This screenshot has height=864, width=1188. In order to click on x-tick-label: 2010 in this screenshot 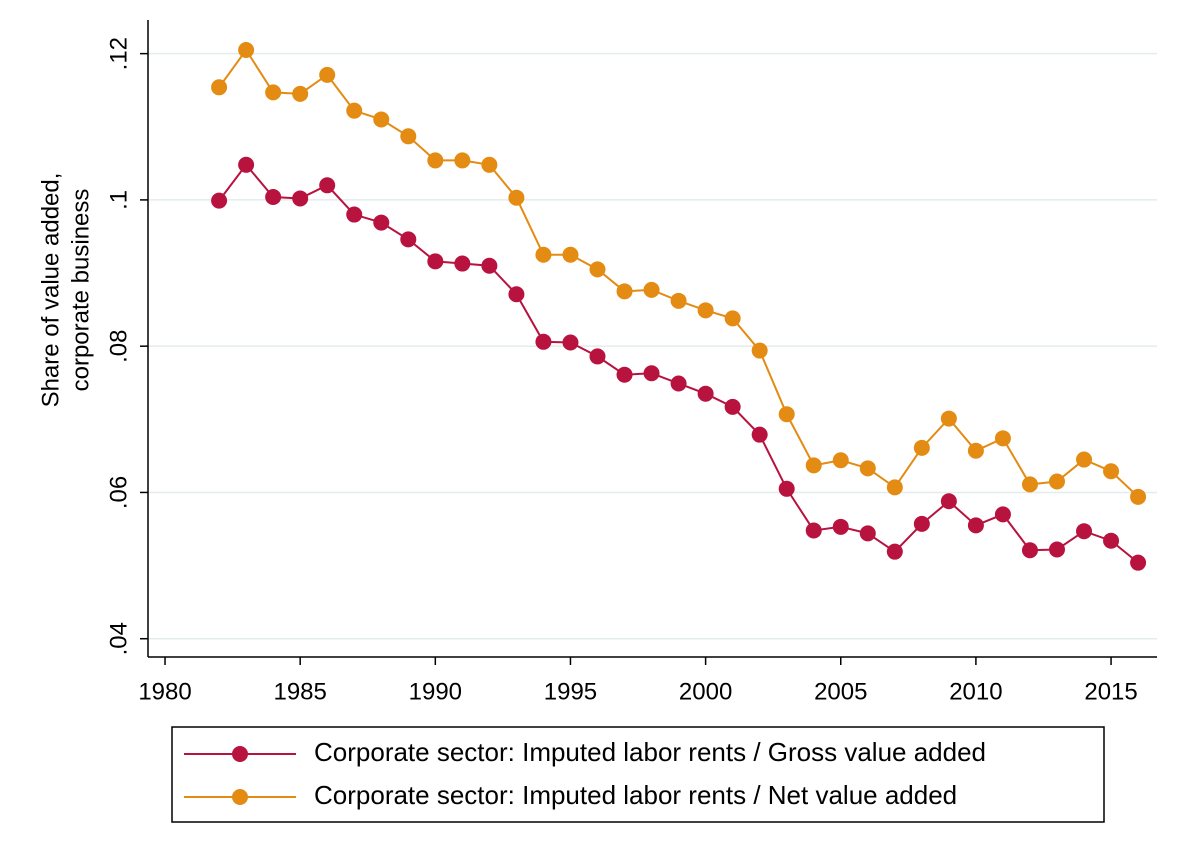, I will do `click(975, 691)`.